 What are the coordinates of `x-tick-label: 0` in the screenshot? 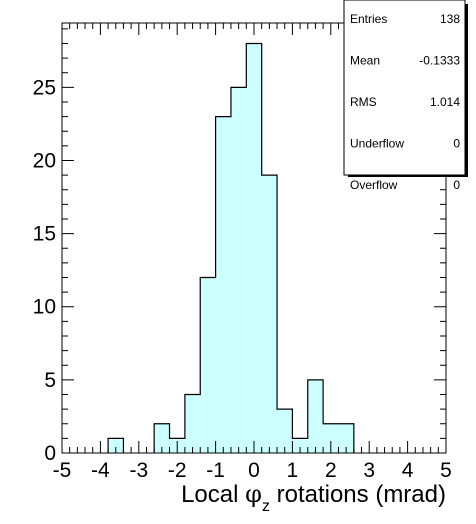 It's located at (254, 470).